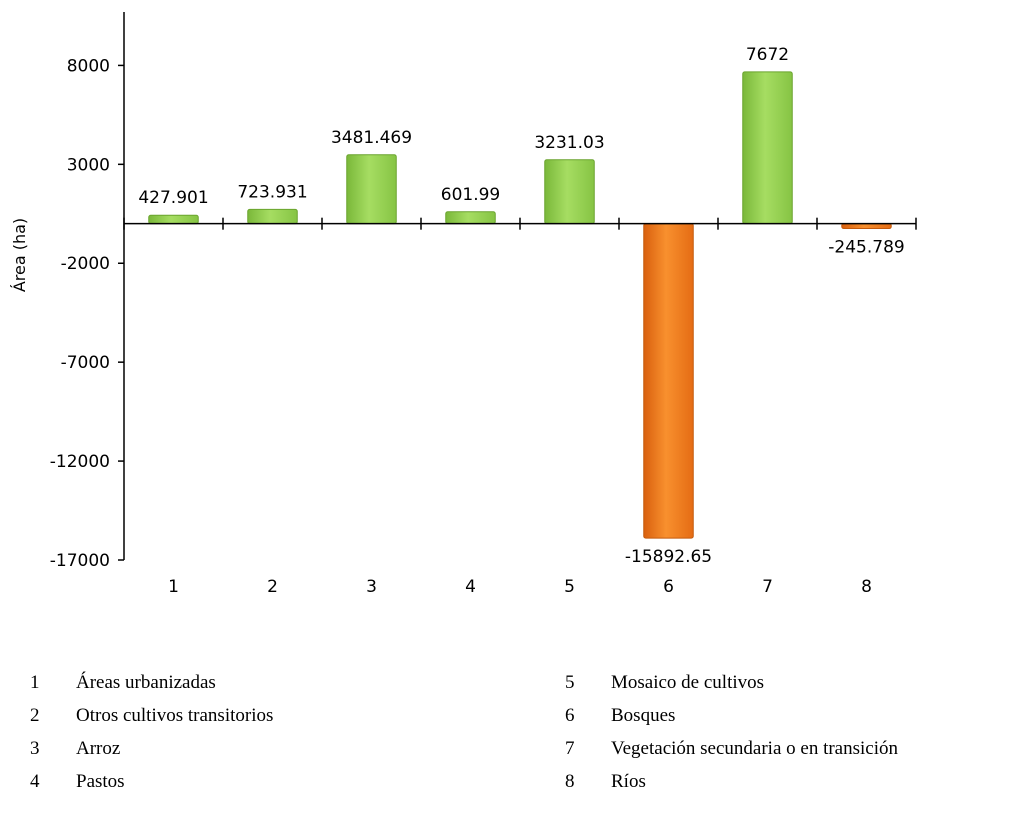 The width and height of the screenshot is (1030, 813). What do you see at coordinates (628, 781) in the screenshot?
I see `legend-label: Ríos` at bounding box center [628, 781].